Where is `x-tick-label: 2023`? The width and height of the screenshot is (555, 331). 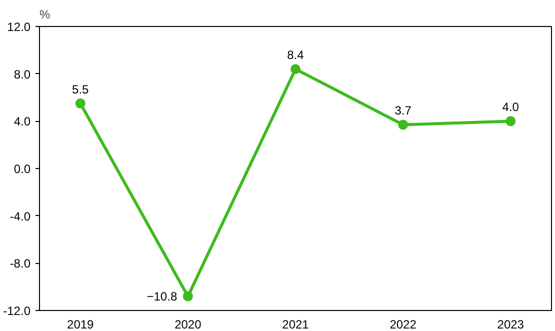 x-tick-label: 2023 is located at coordinates (510, 324).